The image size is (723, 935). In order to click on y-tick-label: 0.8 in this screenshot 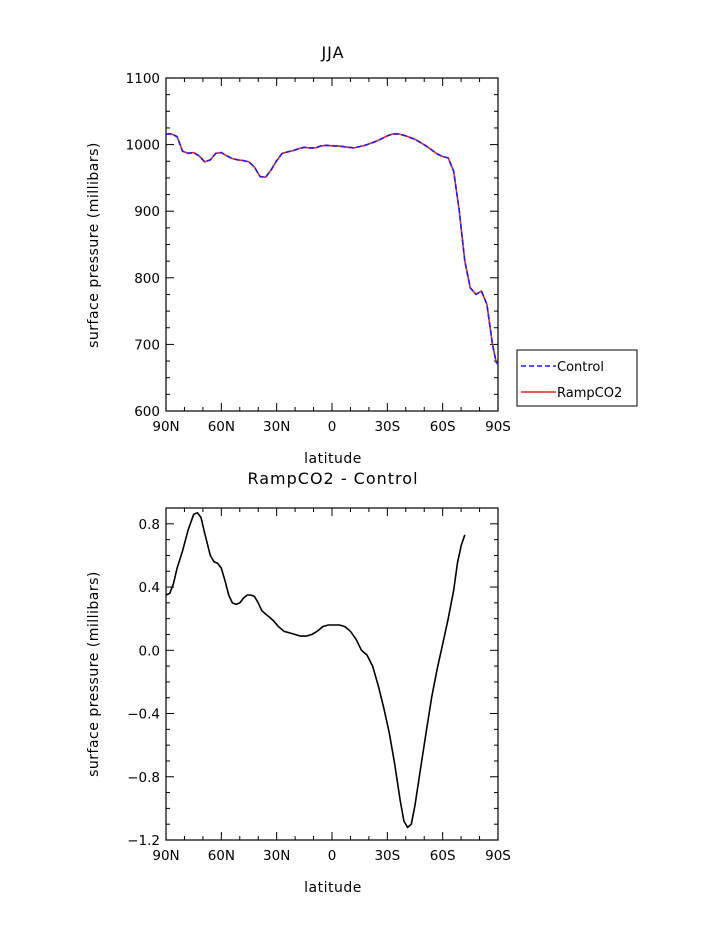, I will do `click(149, 525)`.